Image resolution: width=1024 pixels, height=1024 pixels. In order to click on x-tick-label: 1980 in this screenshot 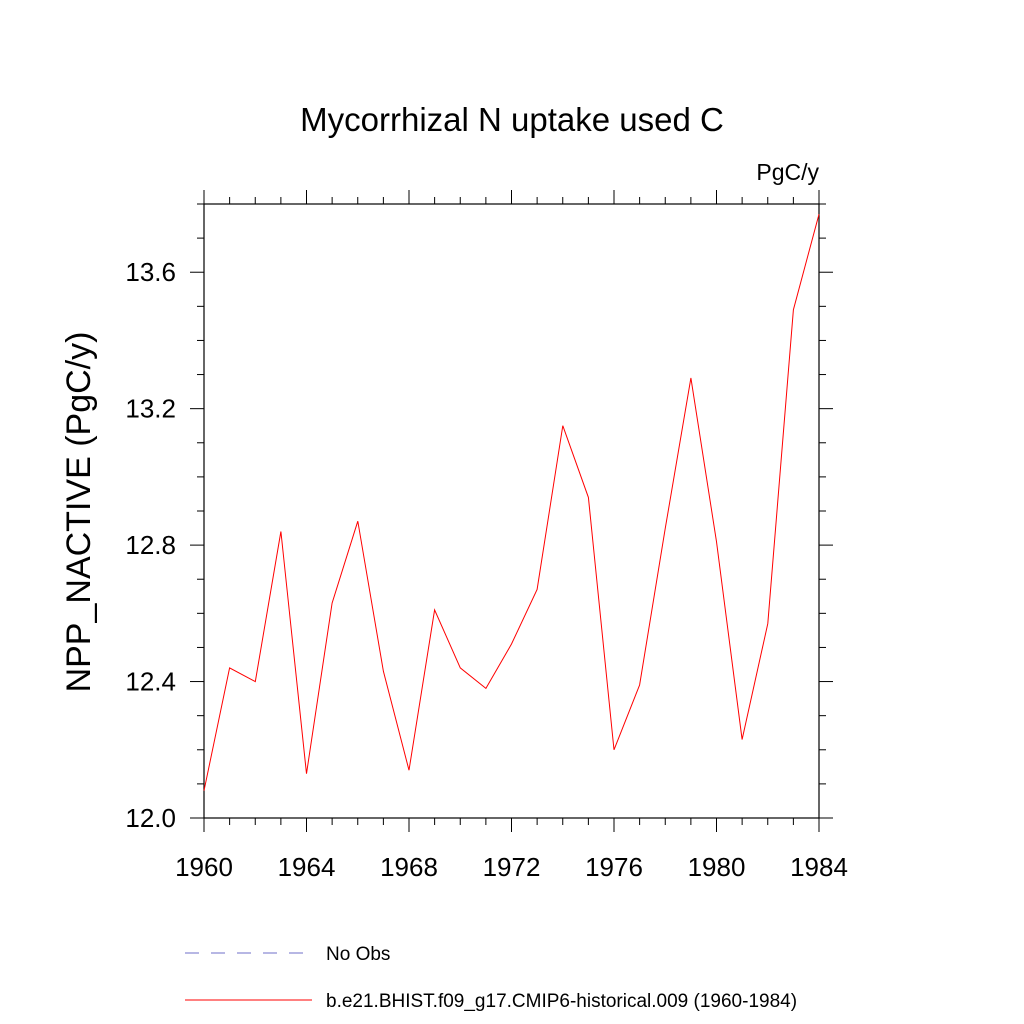, I will do `click(717, 867)`.